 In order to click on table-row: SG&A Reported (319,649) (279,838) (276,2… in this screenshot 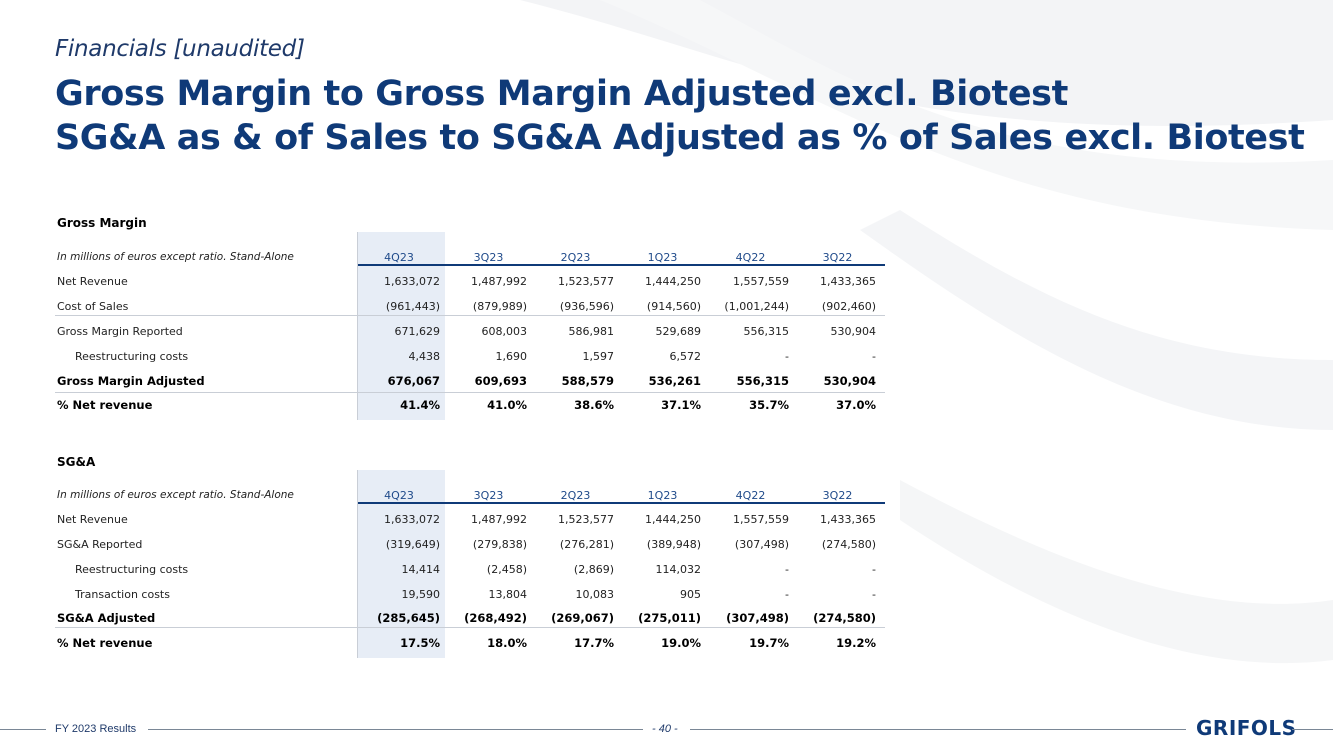, I will do `click(470, 544)`.